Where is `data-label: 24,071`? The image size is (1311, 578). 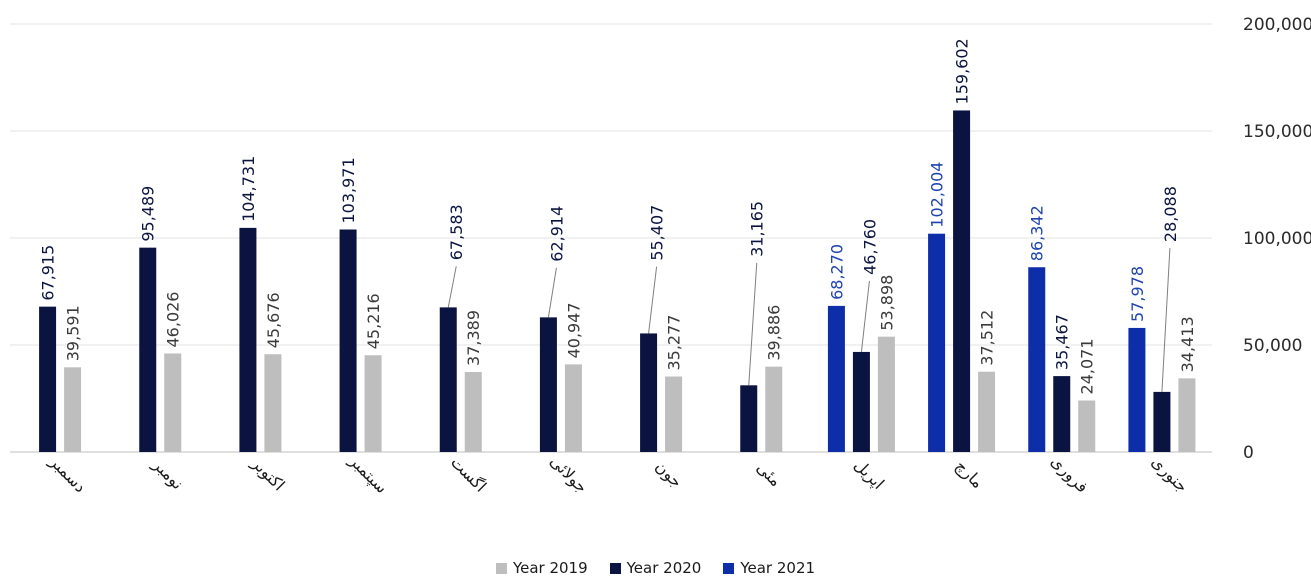
data-label: 24,071 is located at coordinates (1087, 367).